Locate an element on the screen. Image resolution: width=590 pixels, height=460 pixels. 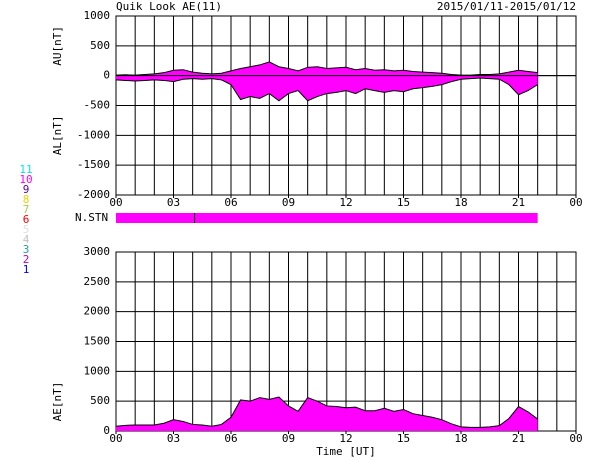
y-tick-label: 2500 is located at coordinates (97, 281).